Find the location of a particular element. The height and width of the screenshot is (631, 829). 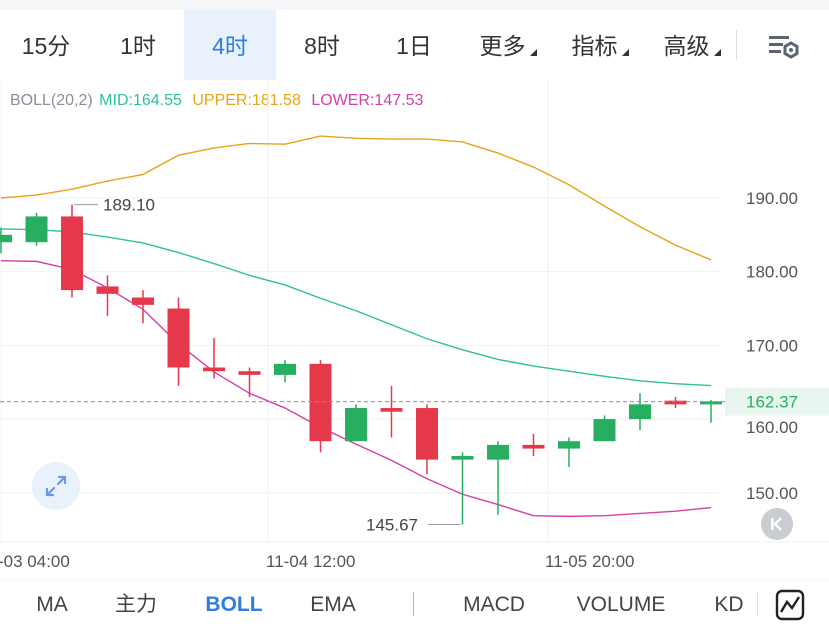

more-menu: 更多 is located at coordinates (508, 45).